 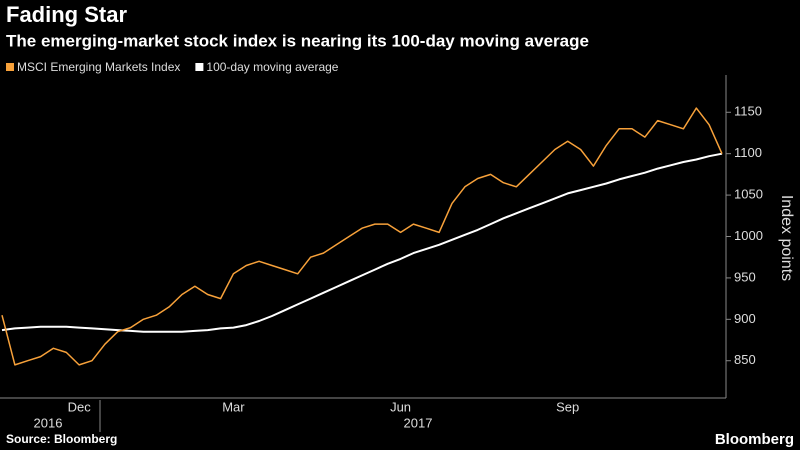 I want to click on x-tick-label: Sep, so click(x=567, y=406).